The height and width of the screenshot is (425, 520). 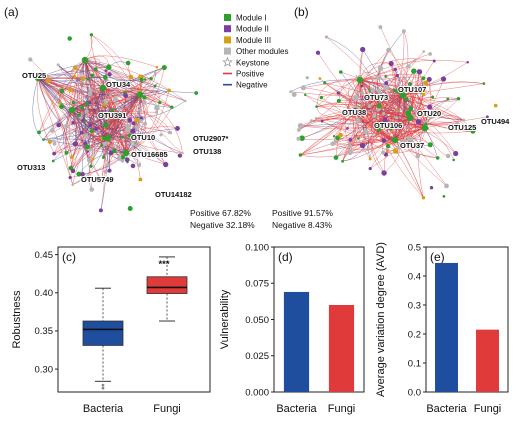 What do you see at coordinates (103, 385) in the screenshot?
I see `outlier-point` at bounding box center [103, 385].